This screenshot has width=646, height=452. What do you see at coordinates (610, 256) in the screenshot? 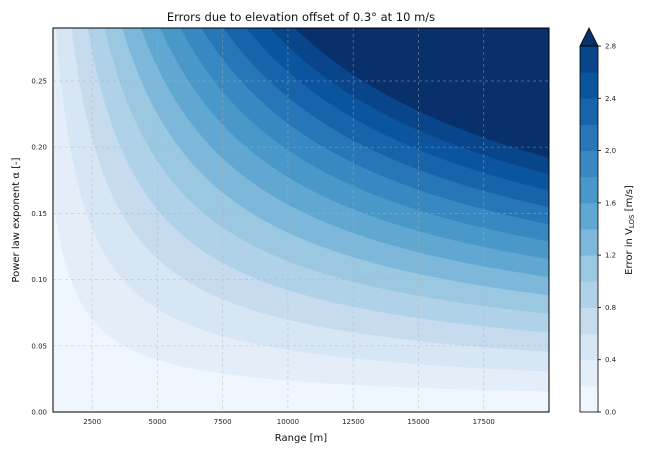
I see `colorbar-tick-label: 1.2` at bounding box center [610, 256].